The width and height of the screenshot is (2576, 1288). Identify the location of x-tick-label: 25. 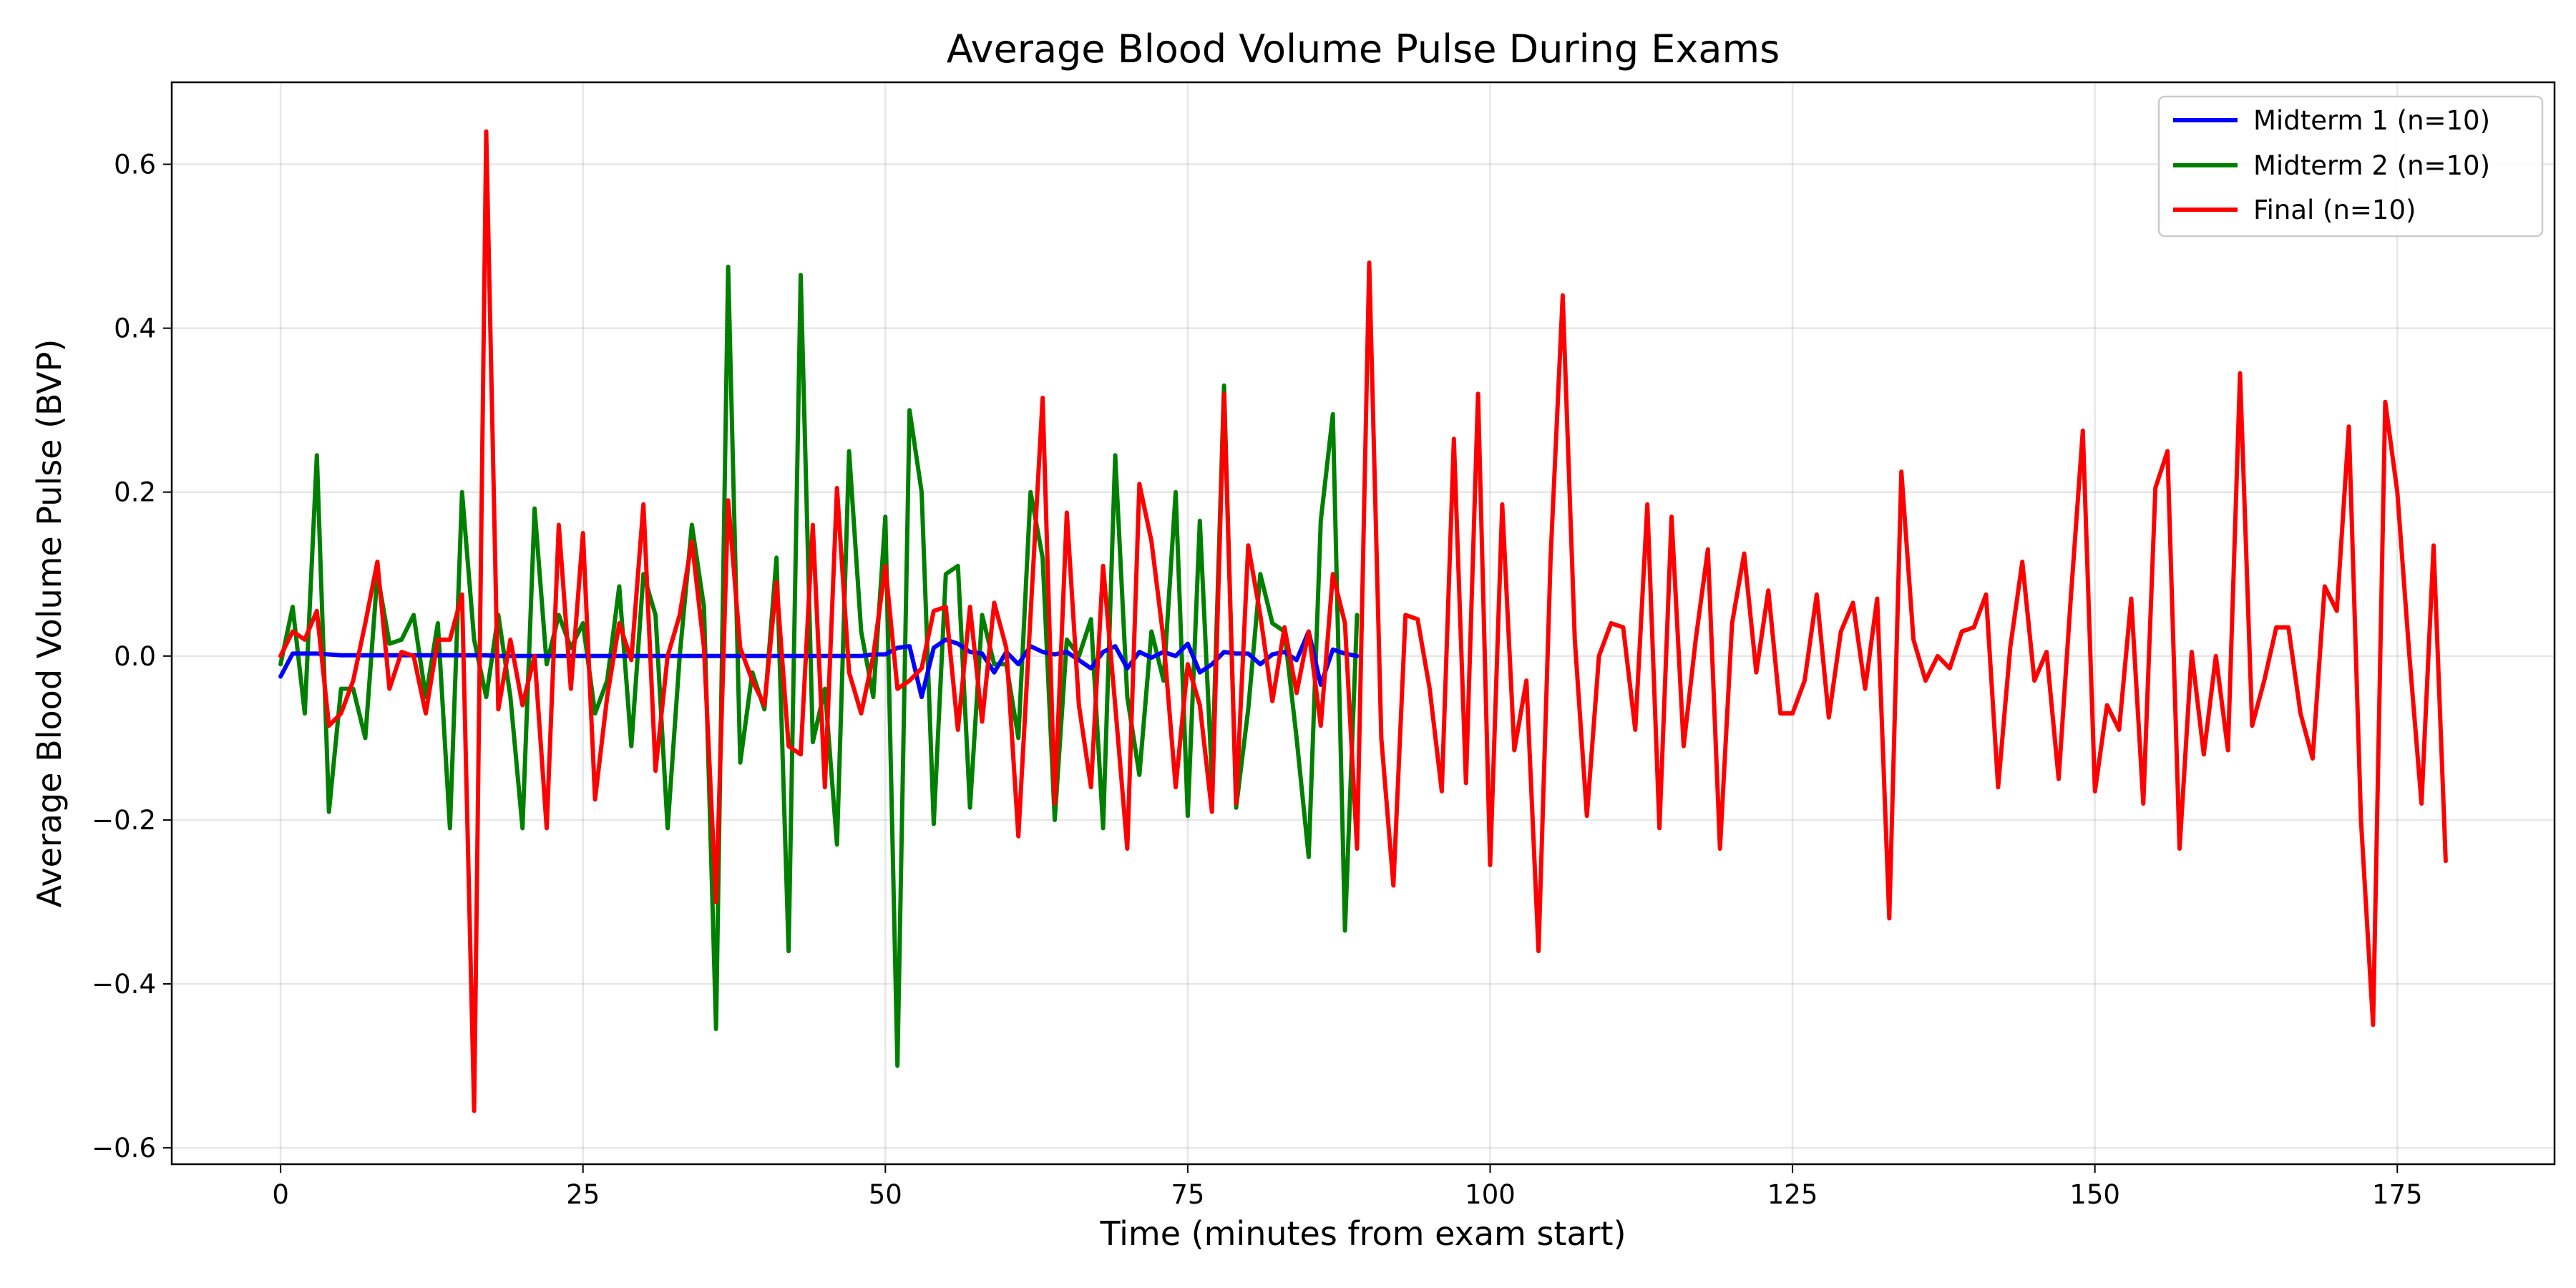
(583, 1194).